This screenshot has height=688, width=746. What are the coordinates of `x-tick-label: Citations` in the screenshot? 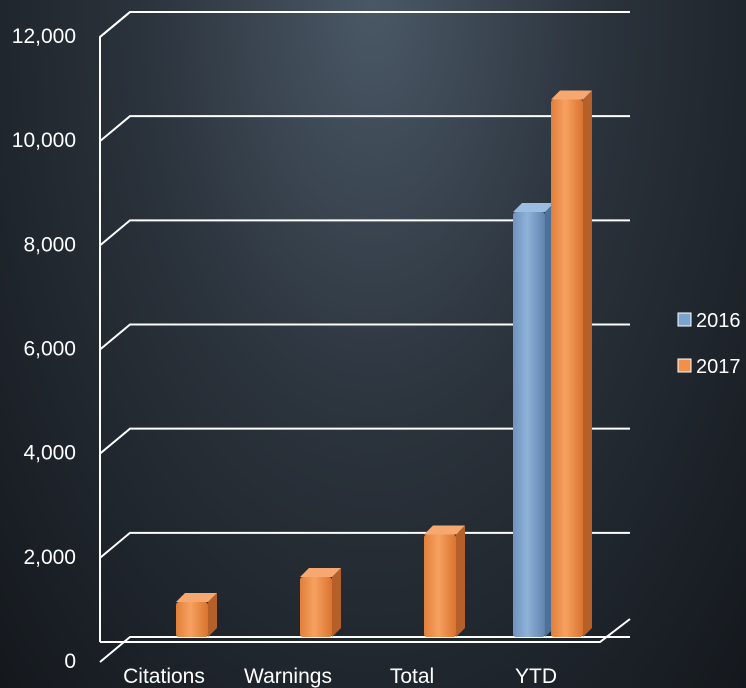 It's located at (164, 676).